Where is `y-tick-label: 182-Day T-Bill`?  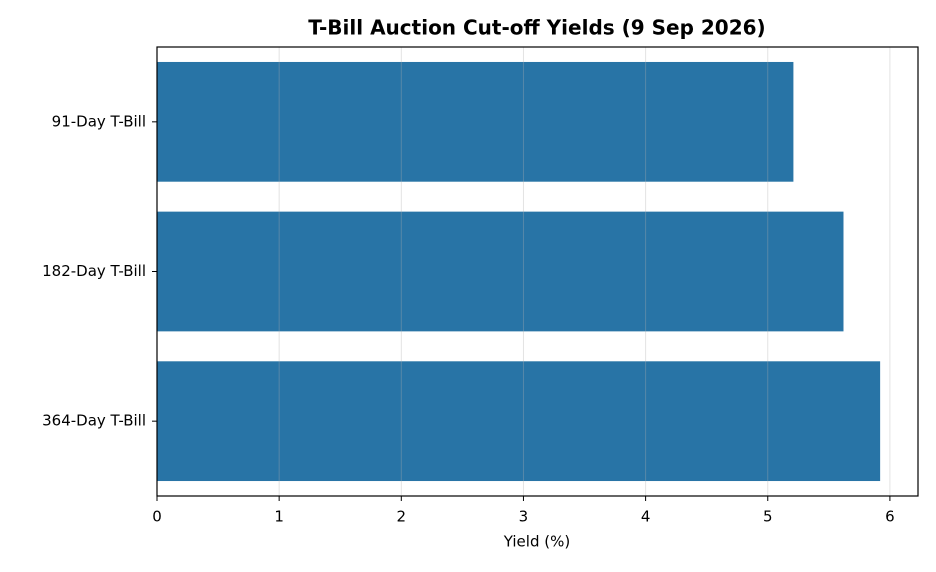
y-tick-label: 182-Day T-Bill is located at coordinates (94, 271).